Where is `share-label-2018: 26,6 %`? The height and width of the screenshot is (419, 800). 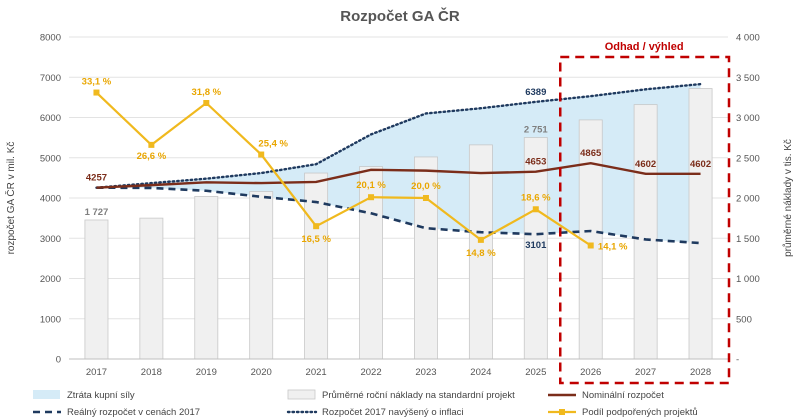
share-label-2018: 26,6 % is located at coordinates (152, 156).